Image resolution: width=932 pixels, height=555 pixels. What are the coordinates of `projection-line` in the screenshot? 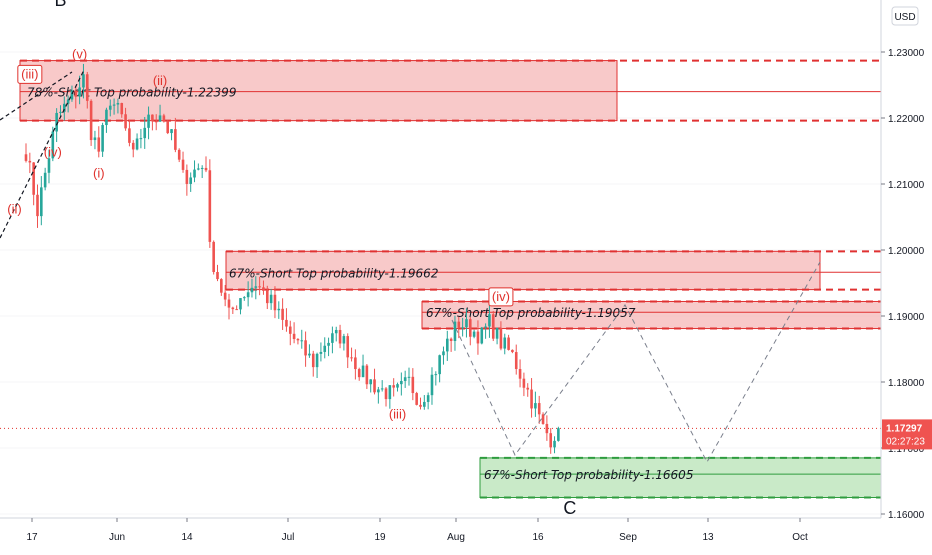 It's located at (636, 362).